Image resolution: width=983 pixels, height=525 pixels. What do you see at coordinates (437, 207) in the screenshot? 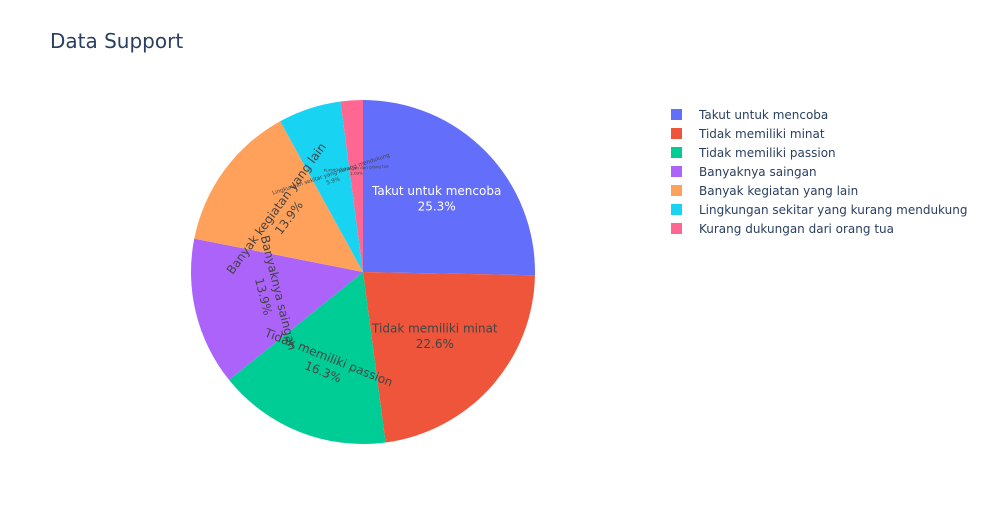
I see `slice-percent-label: 25.3%` at bounding box center [437, 207].